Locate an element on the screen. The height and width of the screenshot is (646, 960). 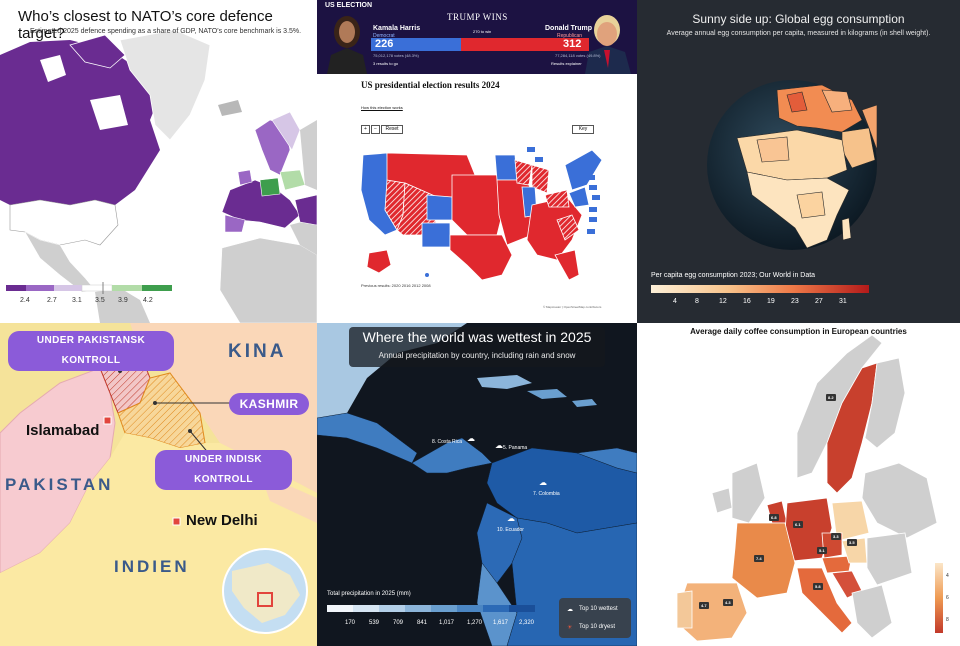
zoom-in-button: + is located at coordinates (365, 129).